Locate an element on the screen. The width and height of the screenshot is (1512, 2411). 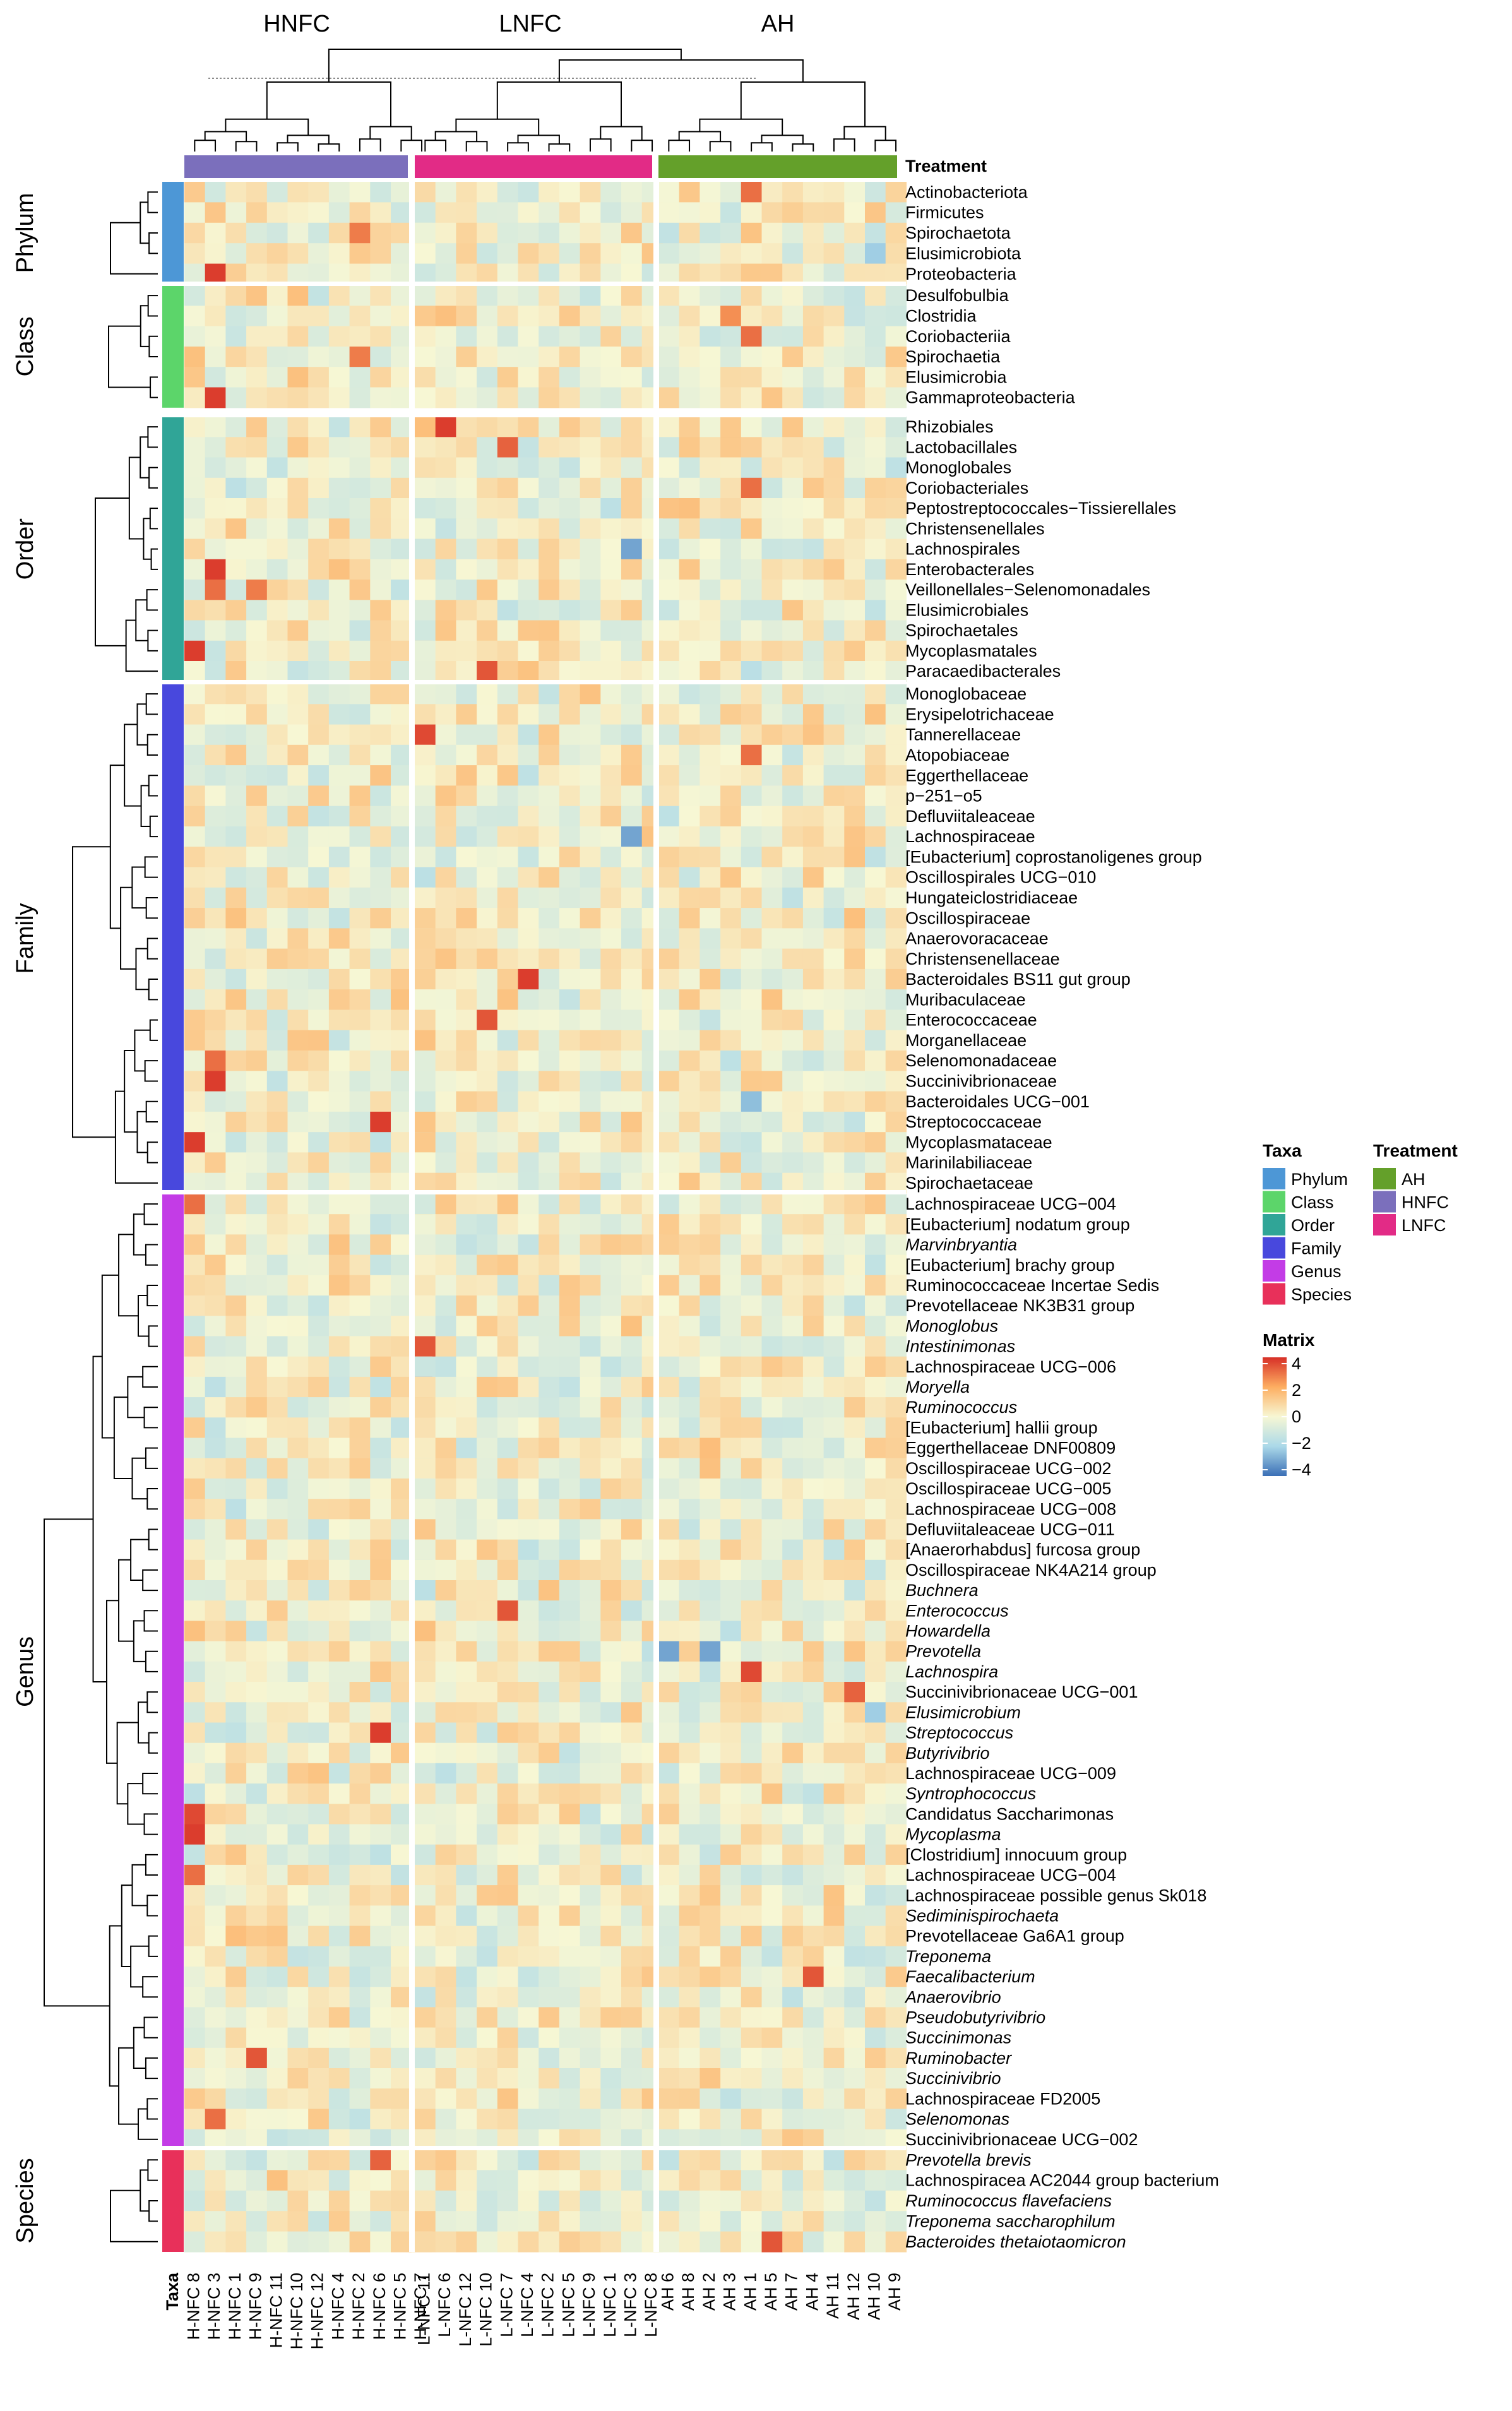
legend-label-species: Species is located at coordinates (1321, 1294).